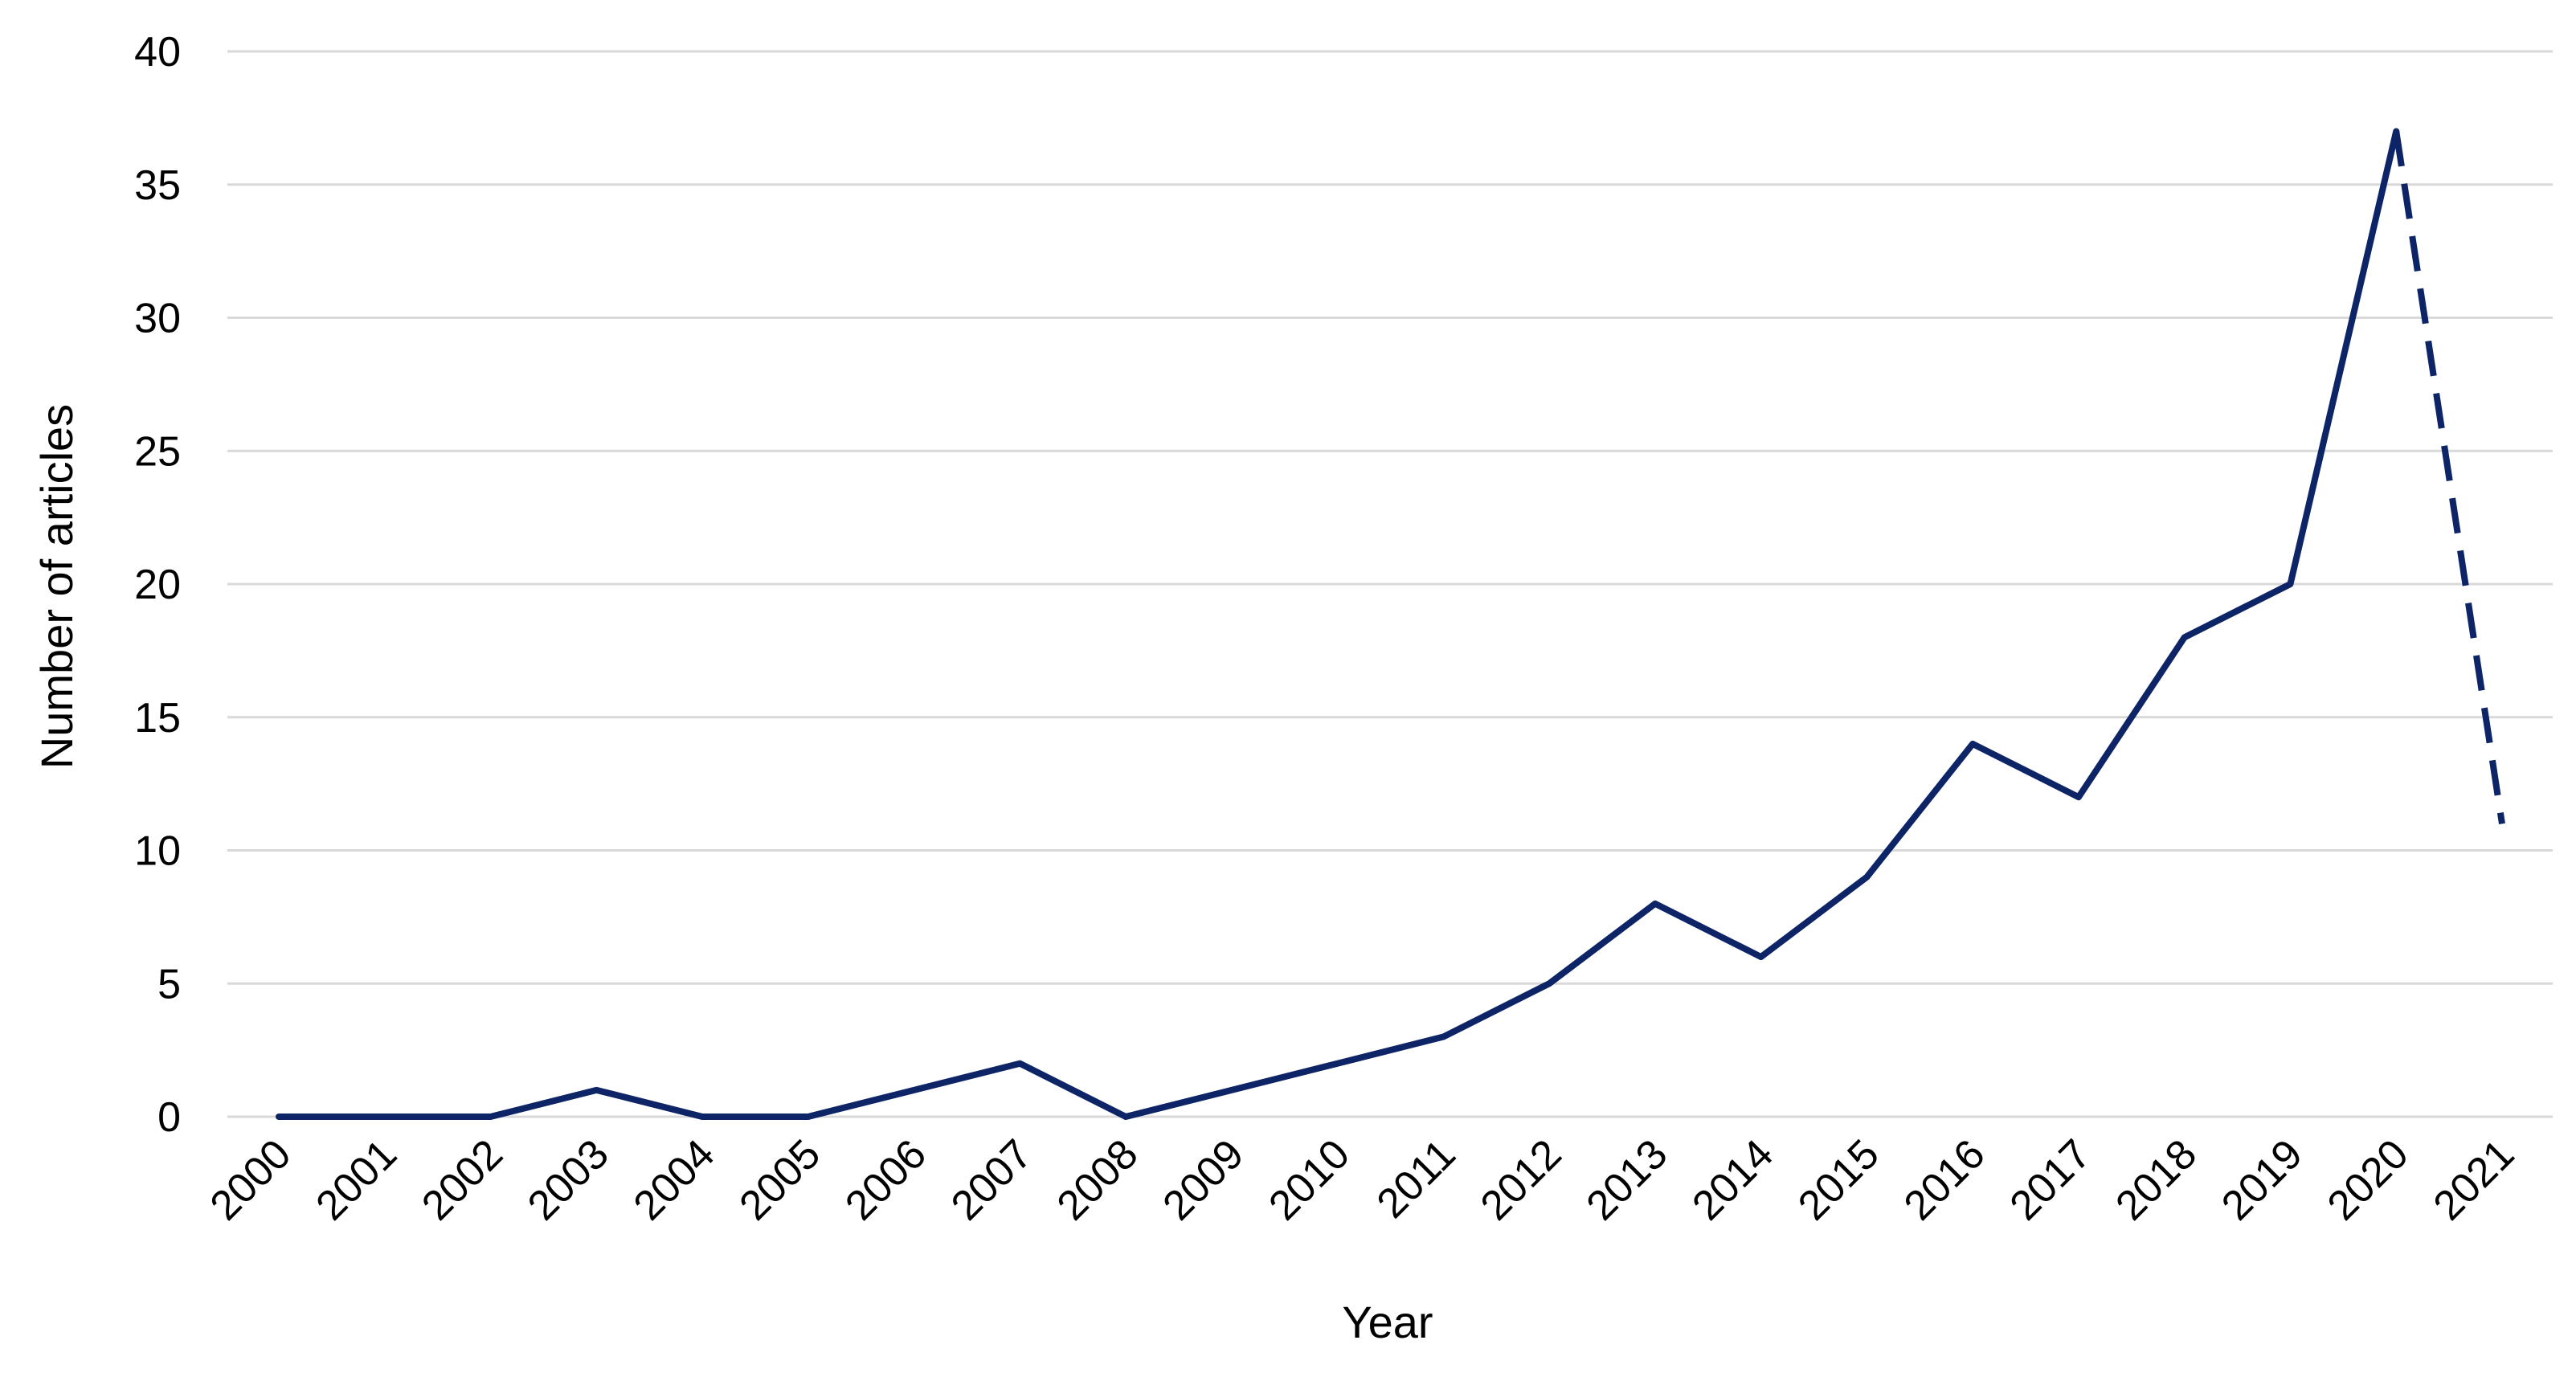 This screenshot has height=1373, width=2576. What do you see at coordinates (1521, 1179) in the screenshot?
I see `x-tick-label: 2012` at bounding box center [1521, 1179].